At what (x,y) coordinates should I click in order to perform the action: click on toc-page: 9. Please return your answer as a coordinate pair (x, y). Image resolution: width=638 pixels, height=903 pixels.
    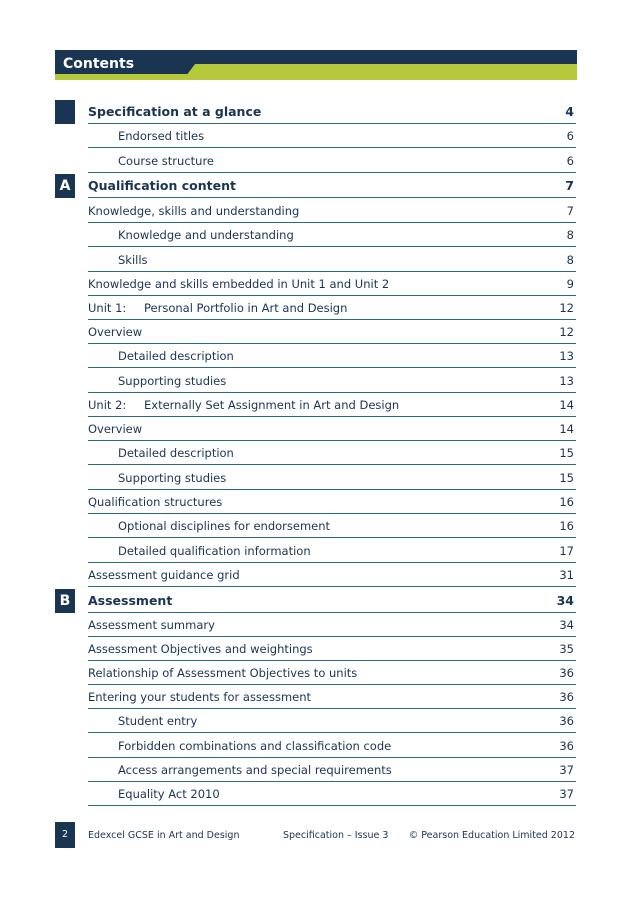
    Looking at the image, I should click on (570, 284).